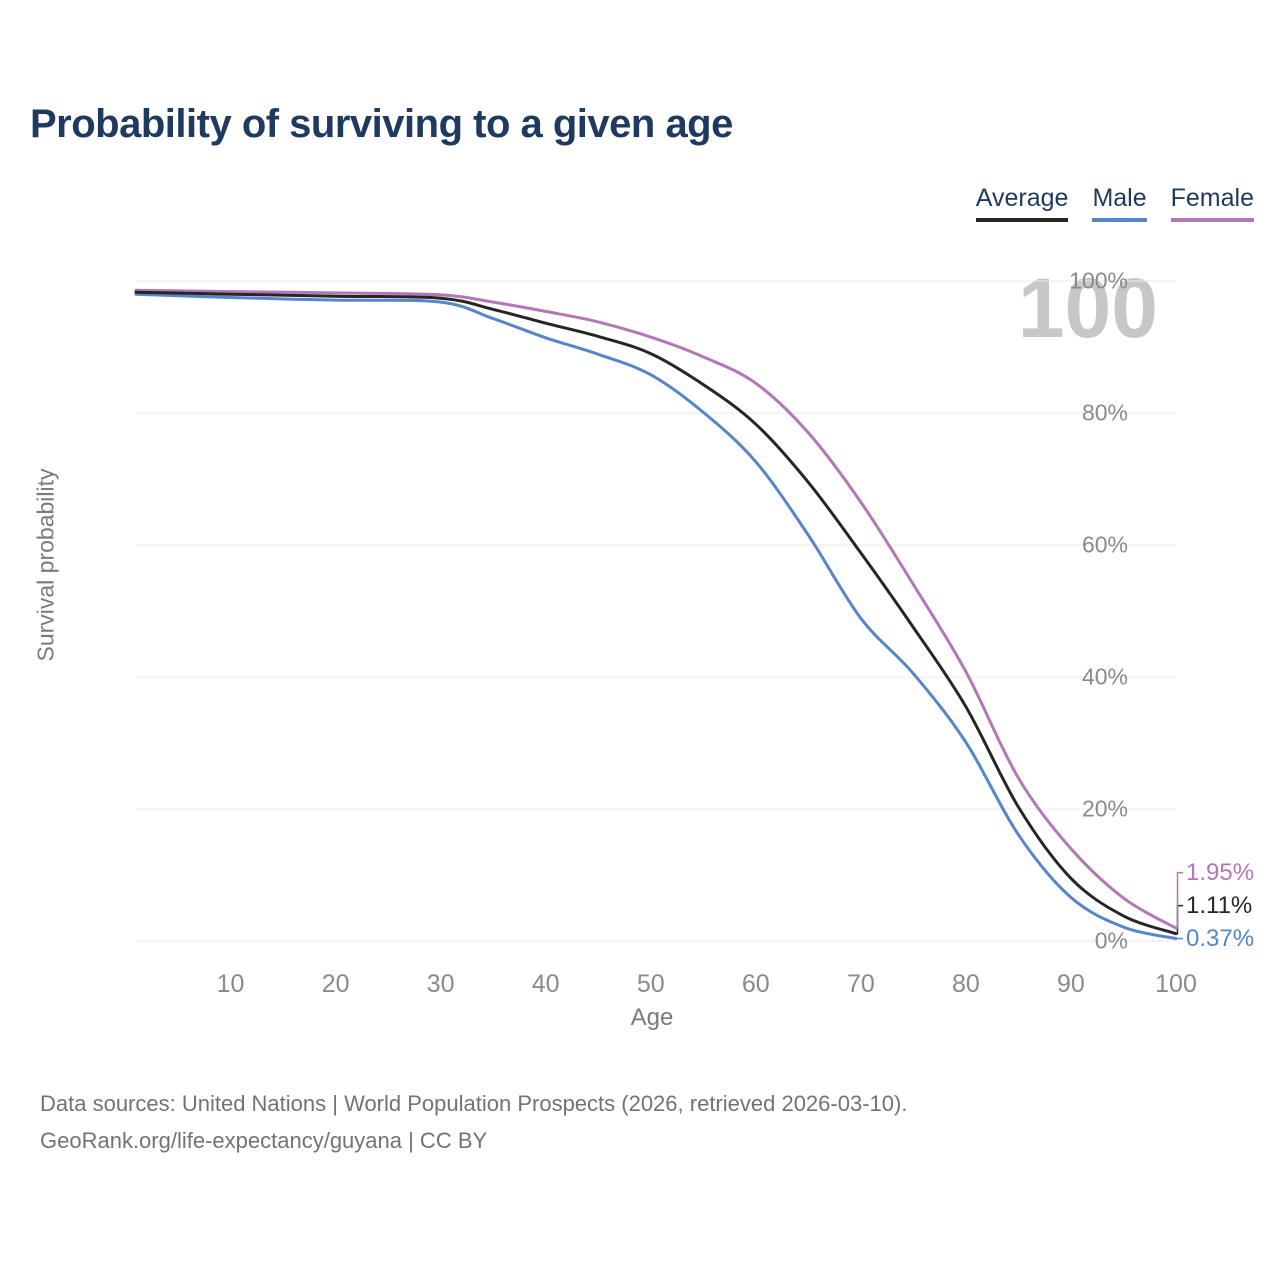  Describe the element at coordinates (1104, 412) in the screenshot. I see `y-tick-label-80%: 80%` at that location.